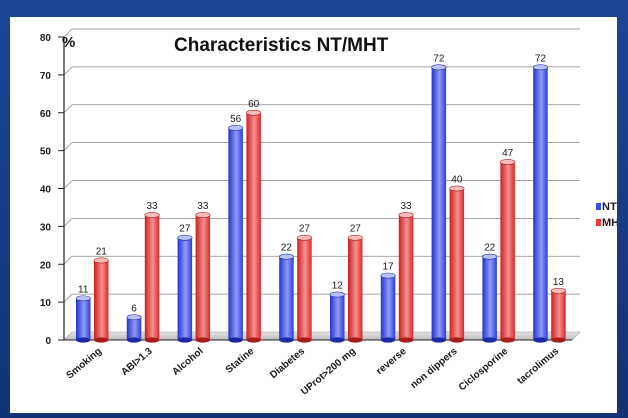 The width and height of the screenshot is (628, 418). I want to click on y-tick-label: 60, so click(46, 114).